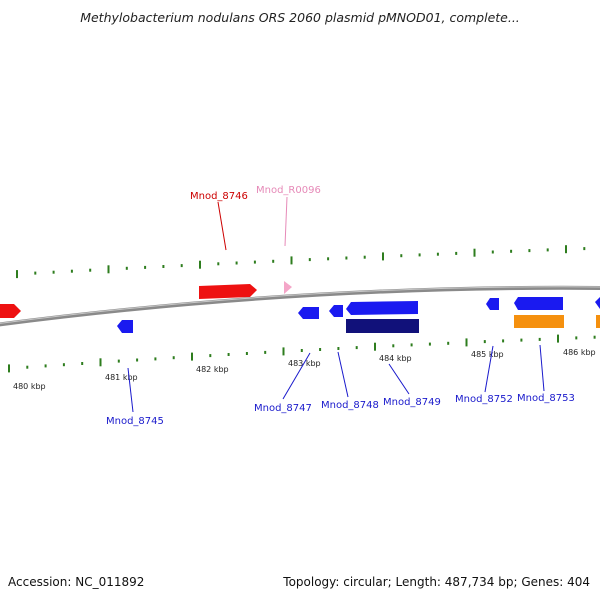 Image resolution: width=600 pixels, height=600 pixels. What do you see at coordinates (219, 196) in the screenshot?
I see `gene-label-mnod-8746: Mnod_8746` at bounding box center [219, 196].